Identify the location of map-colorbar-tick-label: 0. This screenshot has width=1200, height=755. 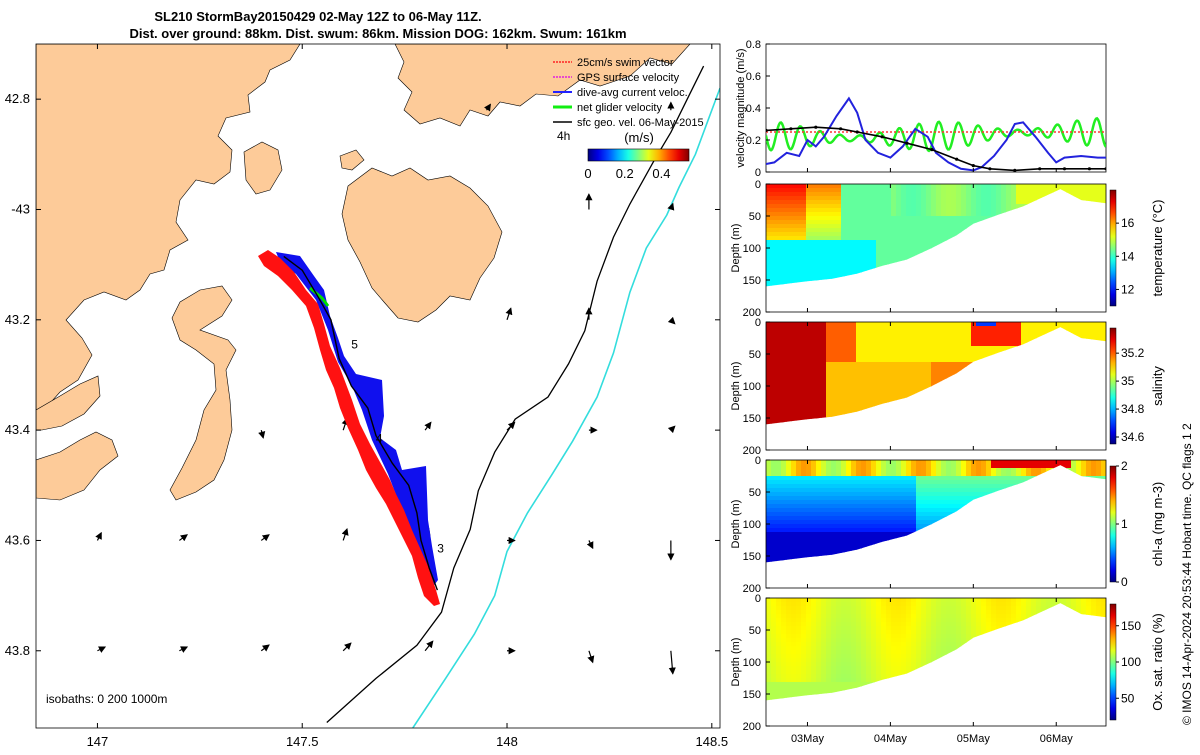
(587, 173).